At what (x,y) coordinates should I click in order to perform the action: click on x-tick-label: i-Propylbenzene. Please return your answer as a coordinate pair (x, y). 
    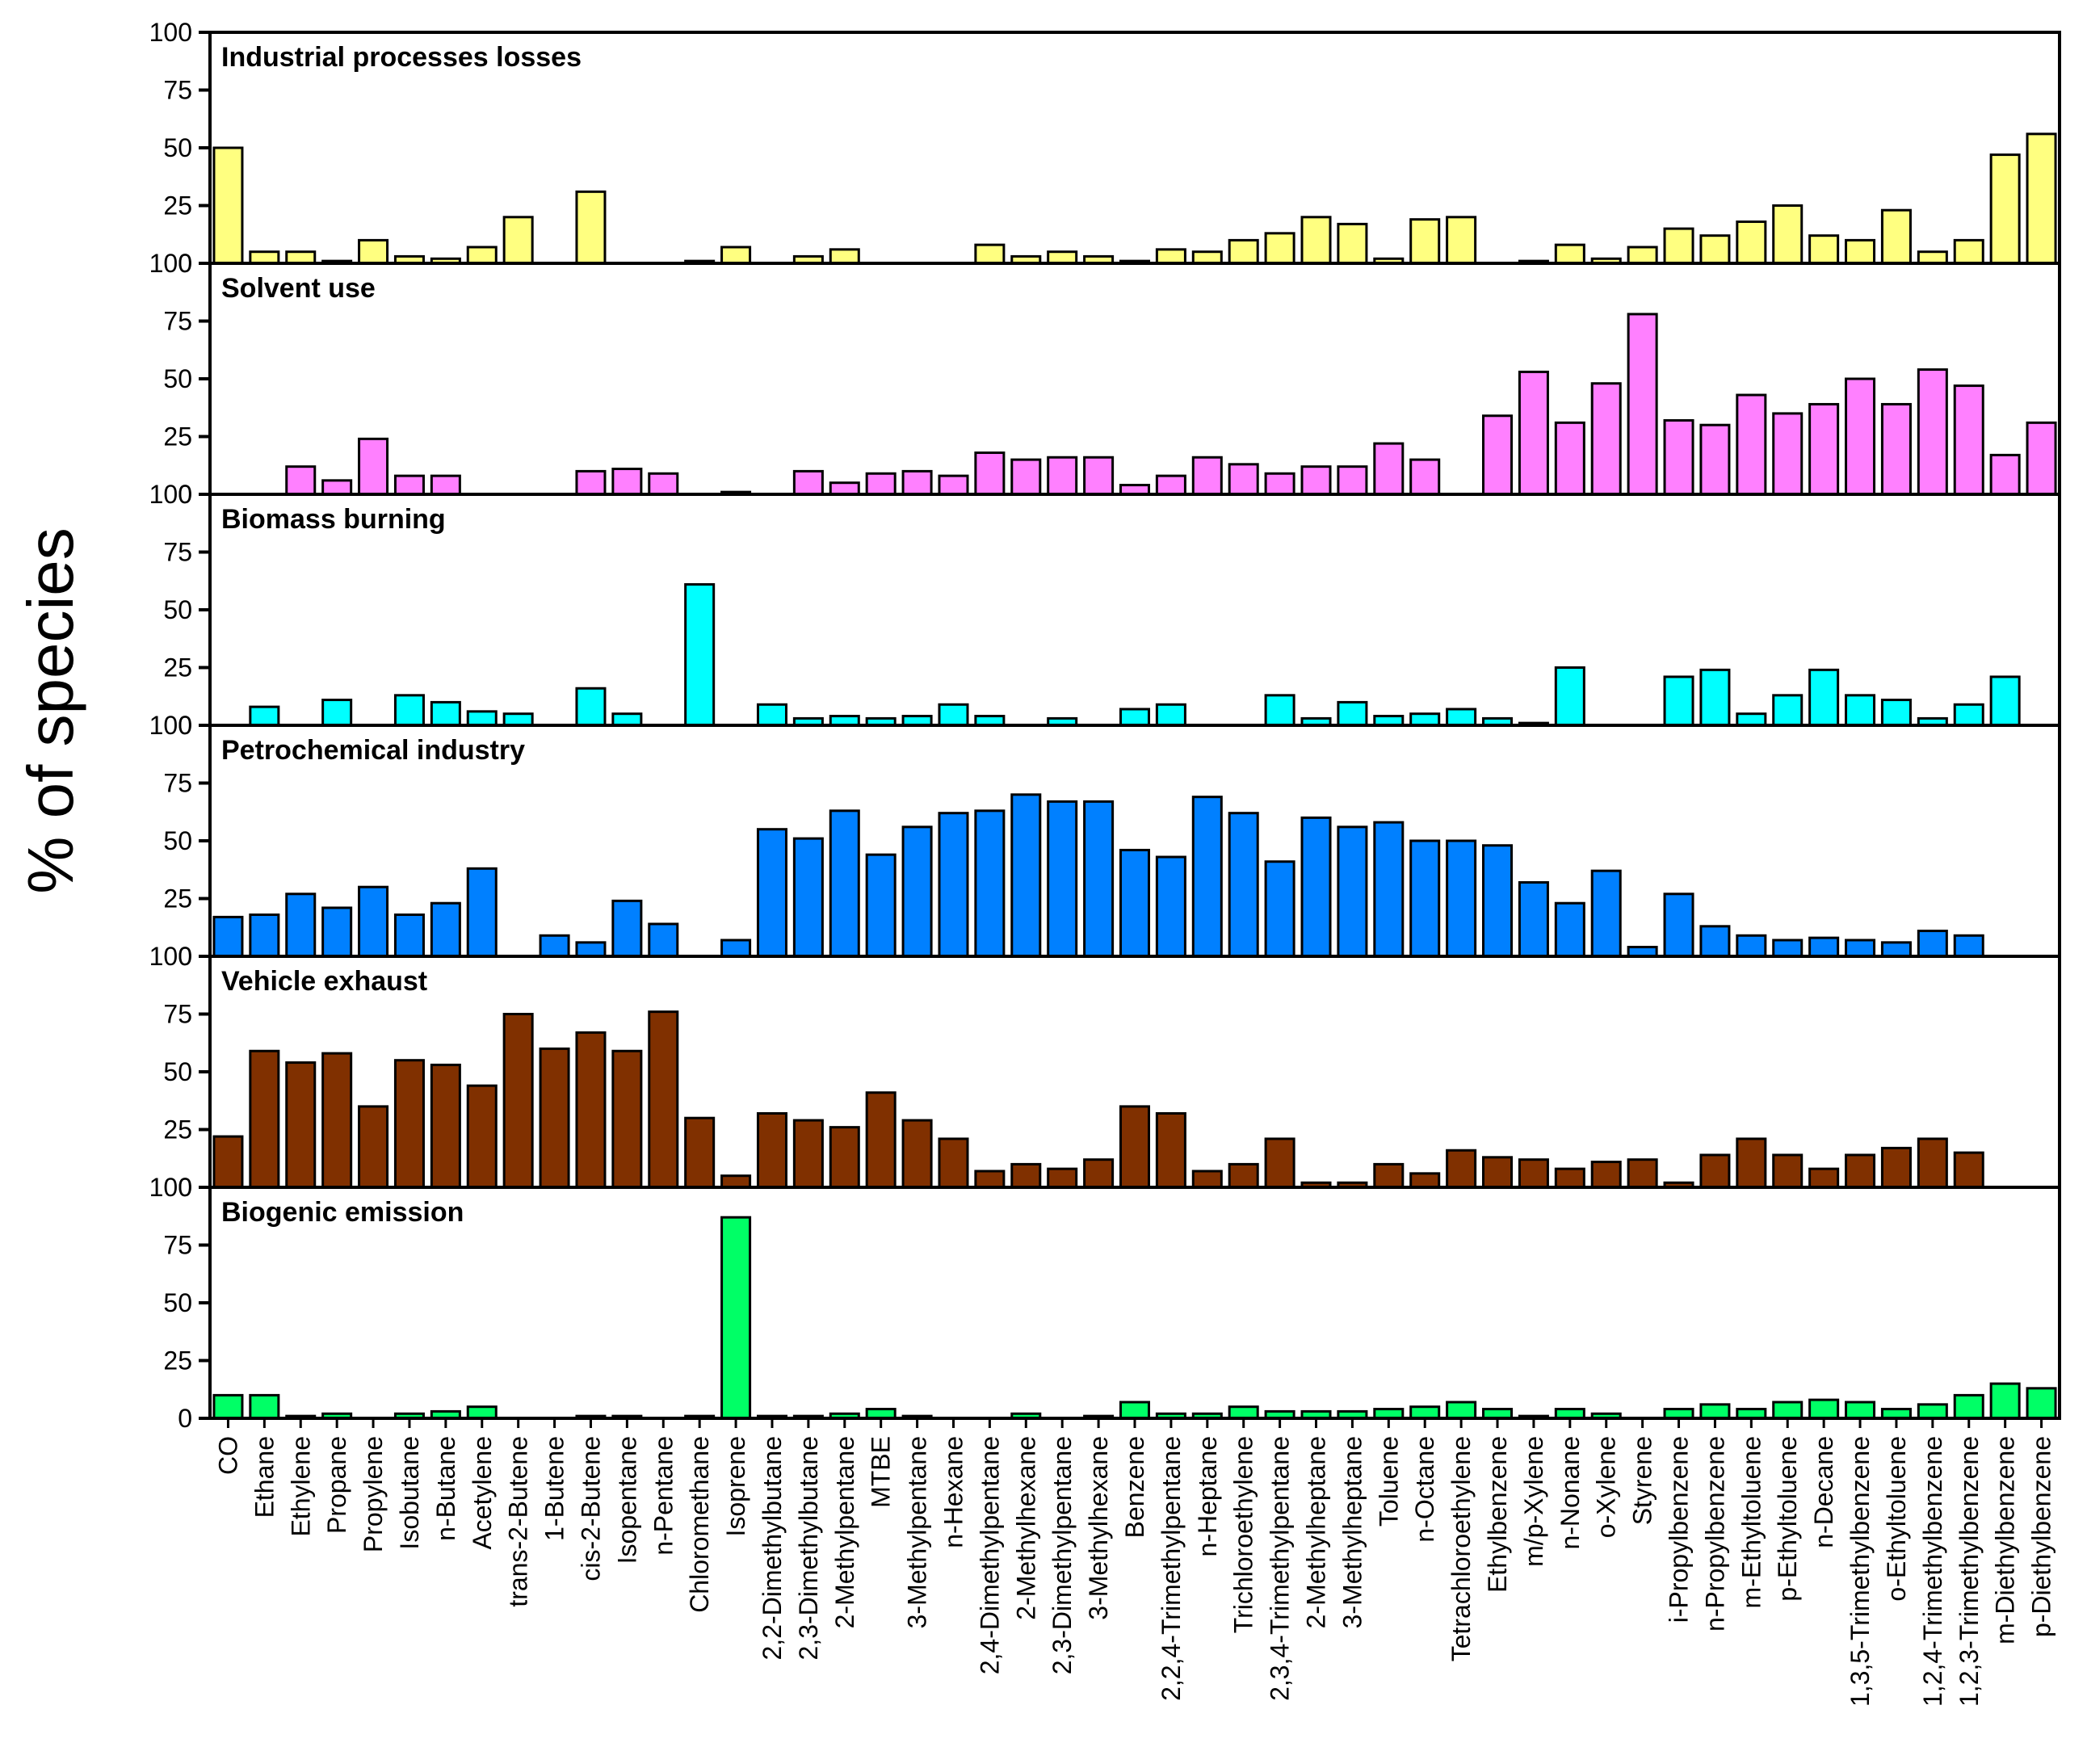
    Looking at the image, I should click on (1679, 1529).